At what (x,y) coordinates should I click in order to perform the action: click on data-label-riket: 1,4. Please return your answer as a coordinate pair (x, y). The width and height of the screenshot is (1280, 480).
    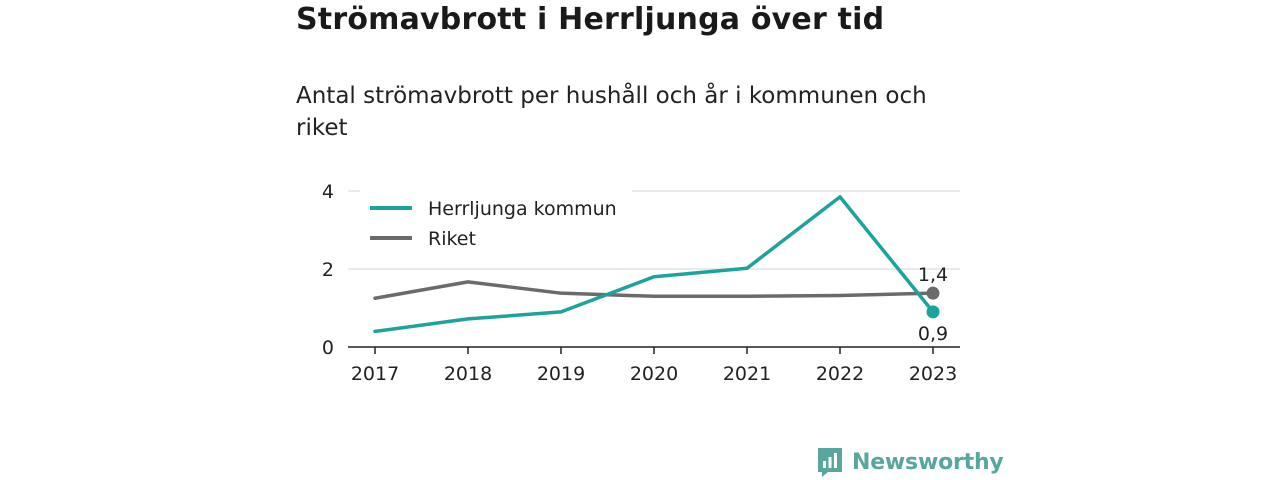
    Looking at the image, I should click on (933, 275).